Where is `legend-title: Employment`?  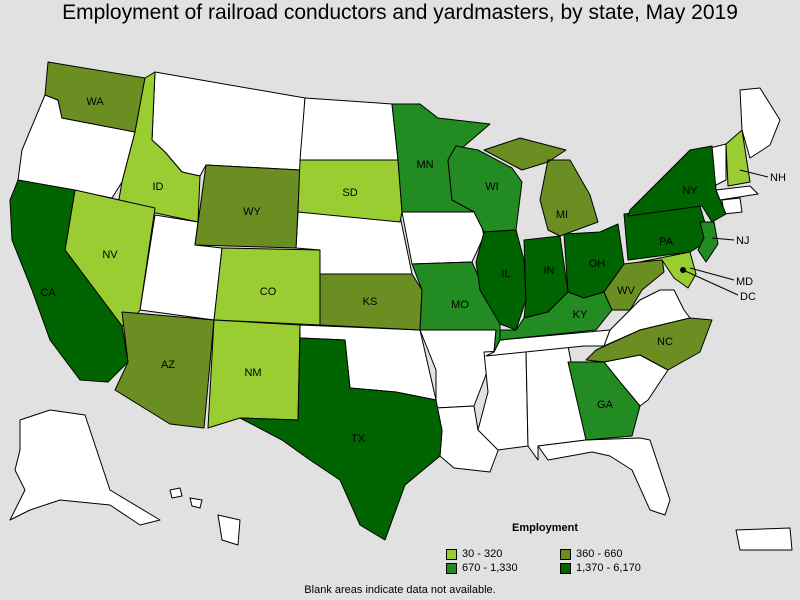 legend-title: Employment is located at coordinates (545, 528).